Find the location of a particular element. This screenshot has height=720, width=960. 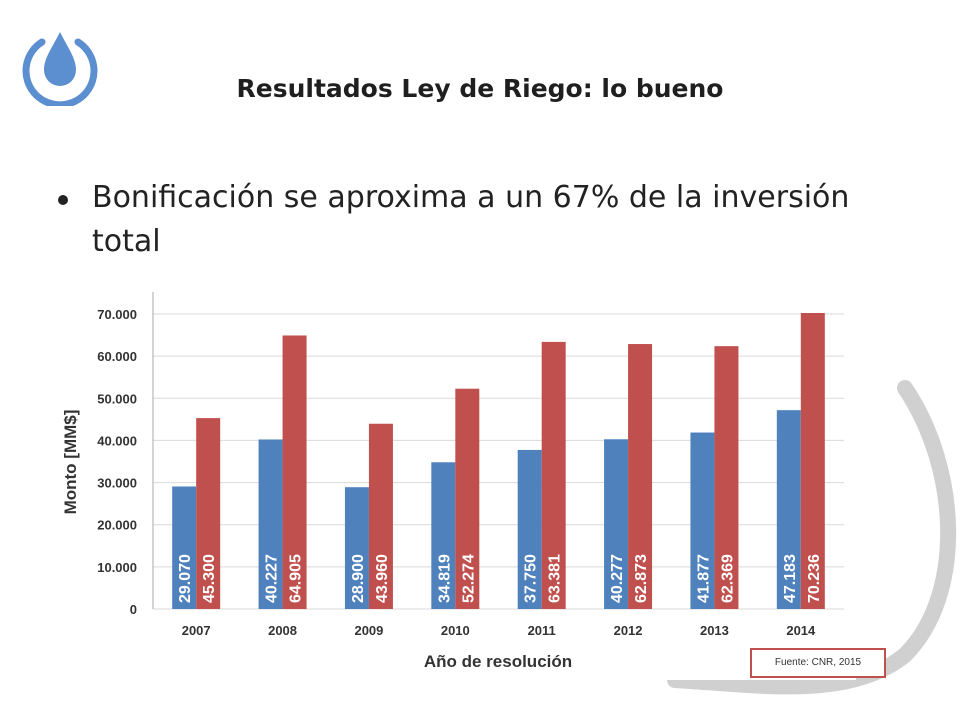

bar-value-label: 45.300 is located at coordinates (209, 578).